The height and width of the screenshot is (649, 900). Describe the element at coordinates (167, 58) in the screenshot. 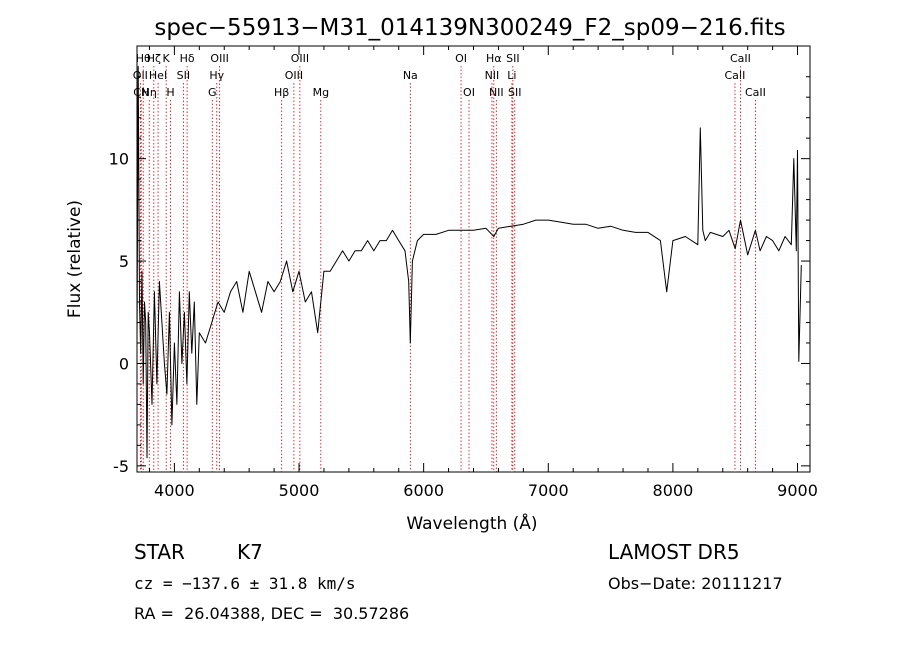

I see `spectral-line-label: K` at that location.